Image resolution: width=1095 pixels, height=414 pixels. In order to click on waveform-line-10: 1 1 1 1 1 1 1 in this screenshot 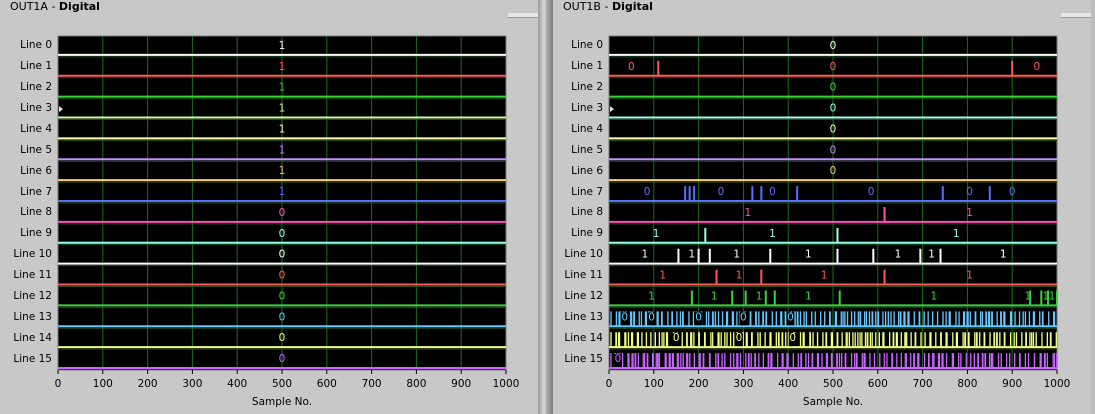, I will do `click(833, 257)`.